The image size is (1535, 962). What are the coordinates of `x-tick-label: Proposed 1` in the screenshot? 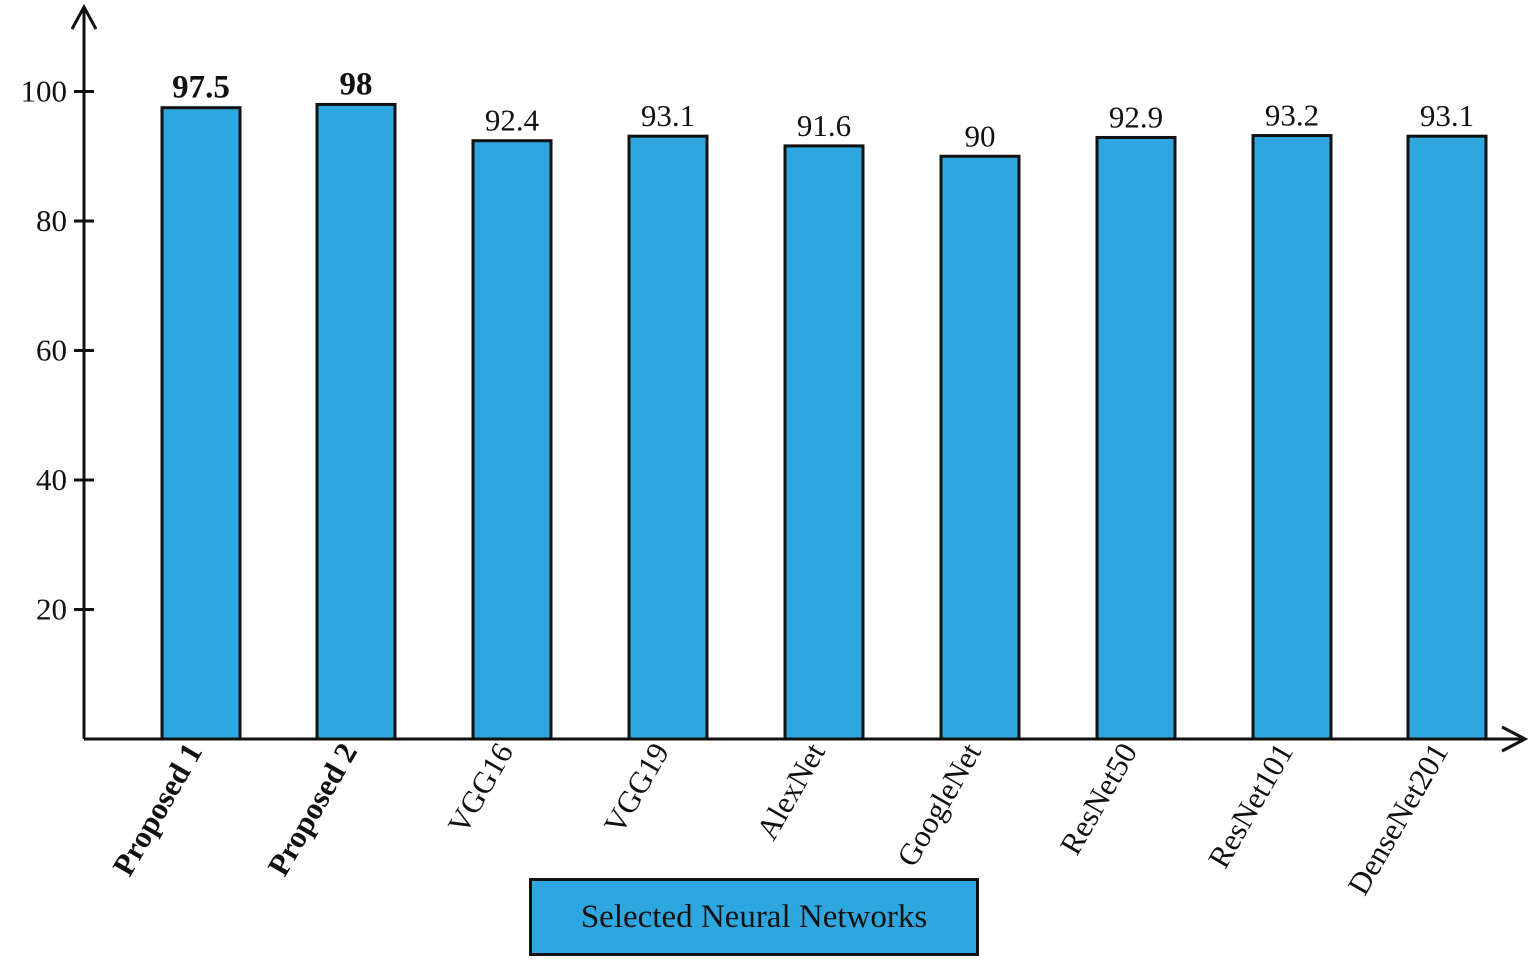 It's located at (157, 809).